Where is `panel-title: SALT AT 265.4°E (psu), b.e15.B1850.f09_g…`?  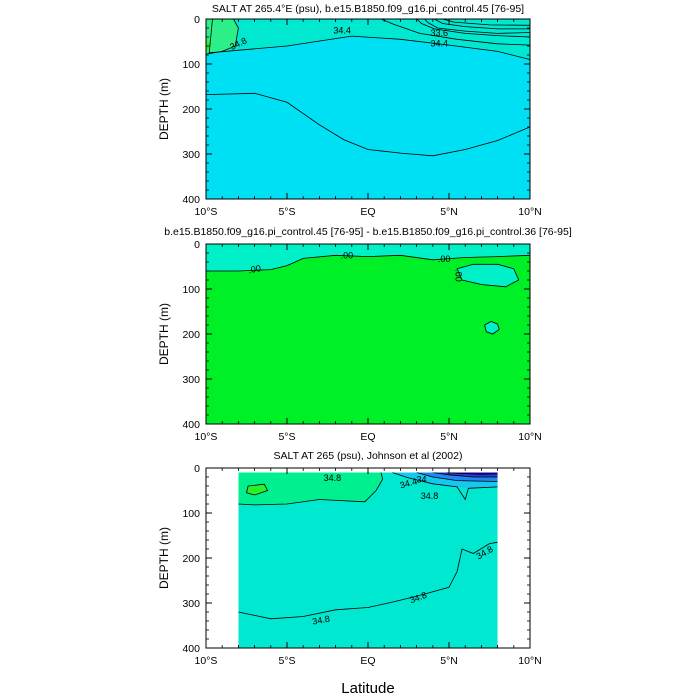
panel-title: SALT AT 265.4°E (psu), b.e15.B1850.f09_g… is located at coordinates (368, 9).